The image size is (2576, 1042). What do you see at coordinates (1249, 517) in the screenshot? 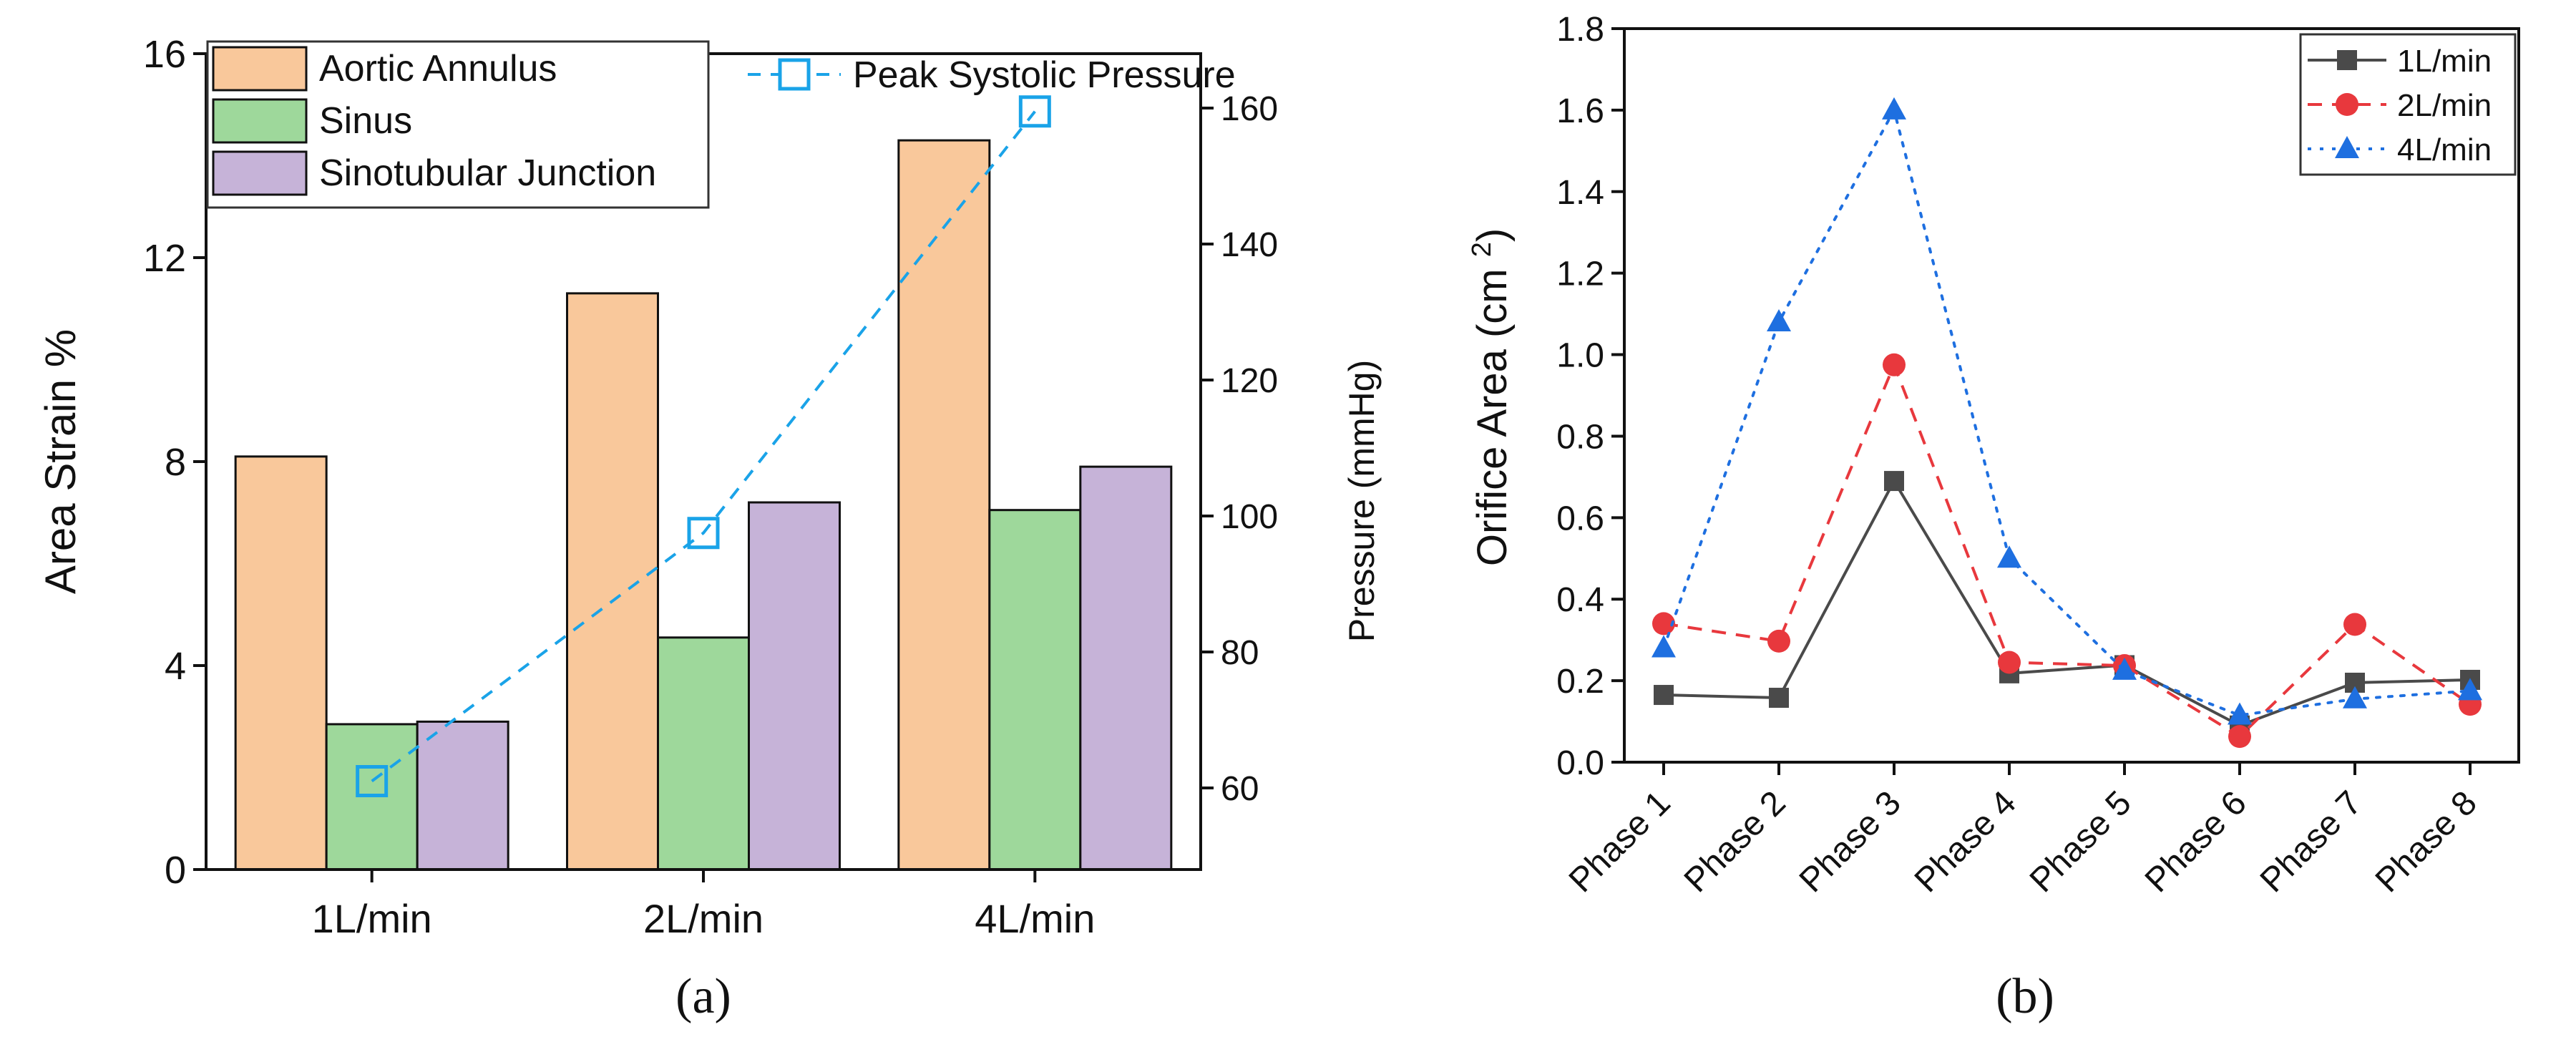
I see `y2-tick-label: 100` at bounding box center [1249, 517].